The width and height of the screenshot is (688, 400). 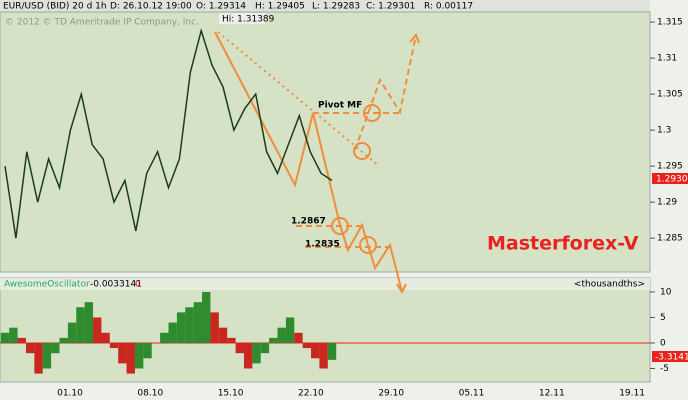 What do you see at coordinates (138, 285) in the screenshot?
I see `oscillator-zero: 0` at bounding box center [138, 285].